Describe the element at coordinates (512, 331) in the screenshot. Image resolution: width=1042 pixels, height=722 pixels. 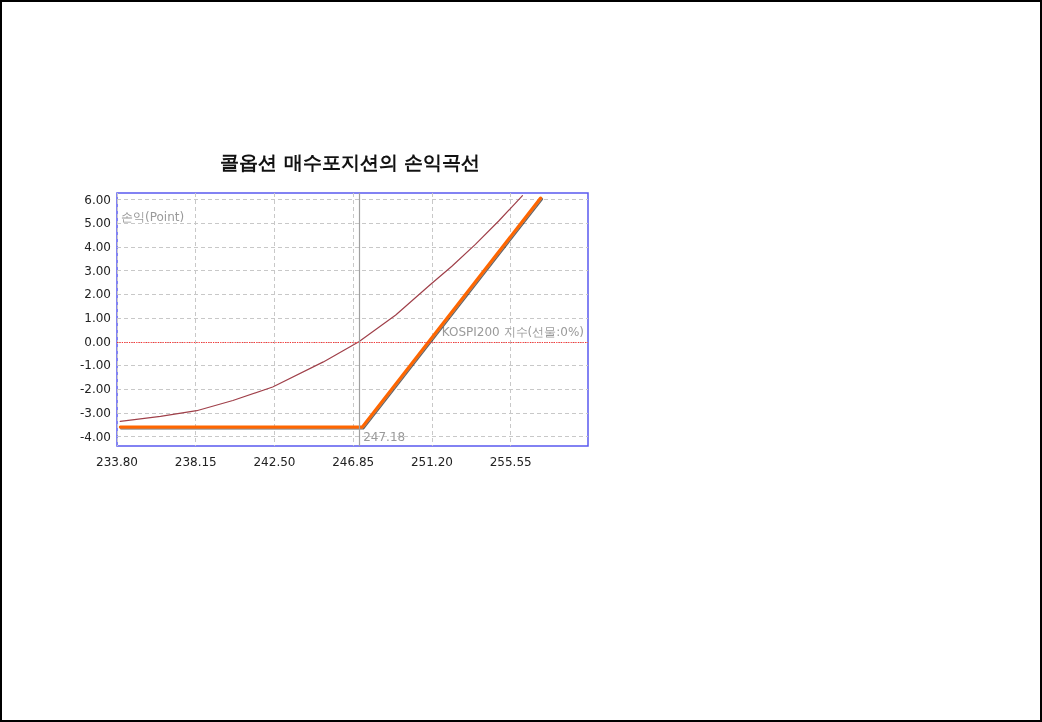
I see `x-axis-title: KOSPI200 지수(선물:0%)` at that location.